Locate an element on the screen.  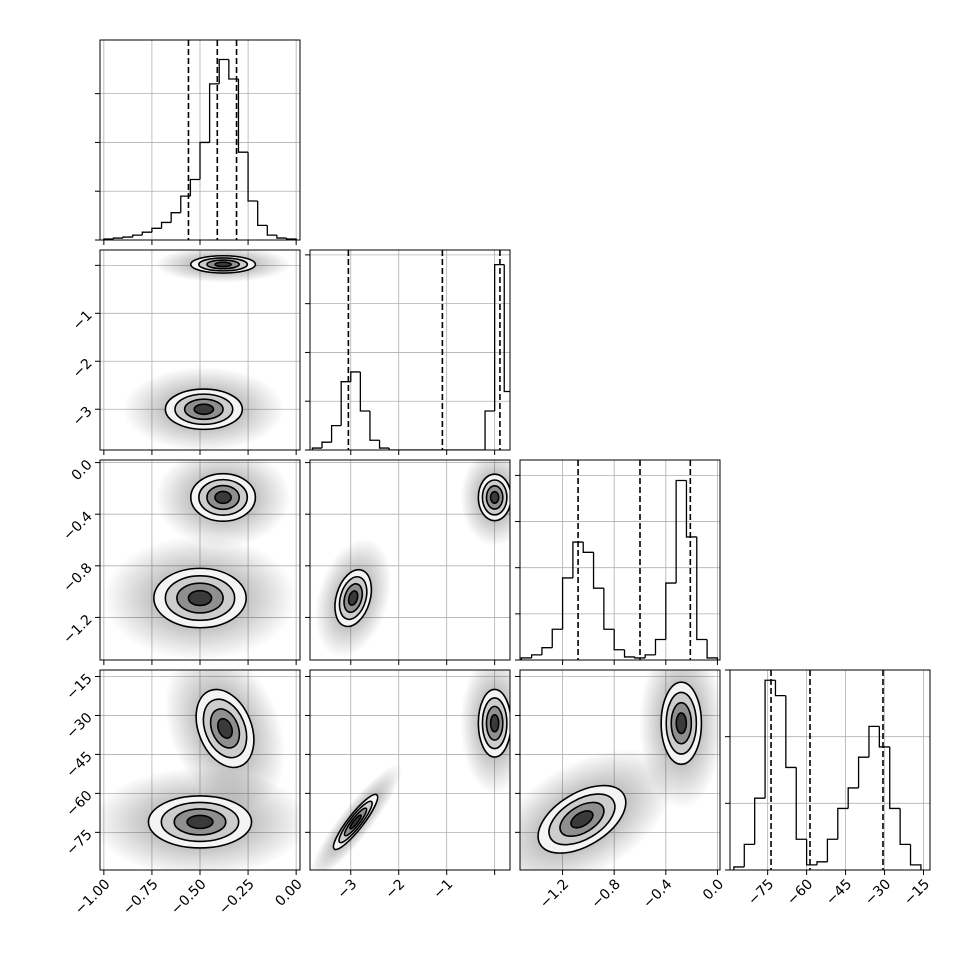
y-tick-label: −3 is located at coordinates (83, 417).